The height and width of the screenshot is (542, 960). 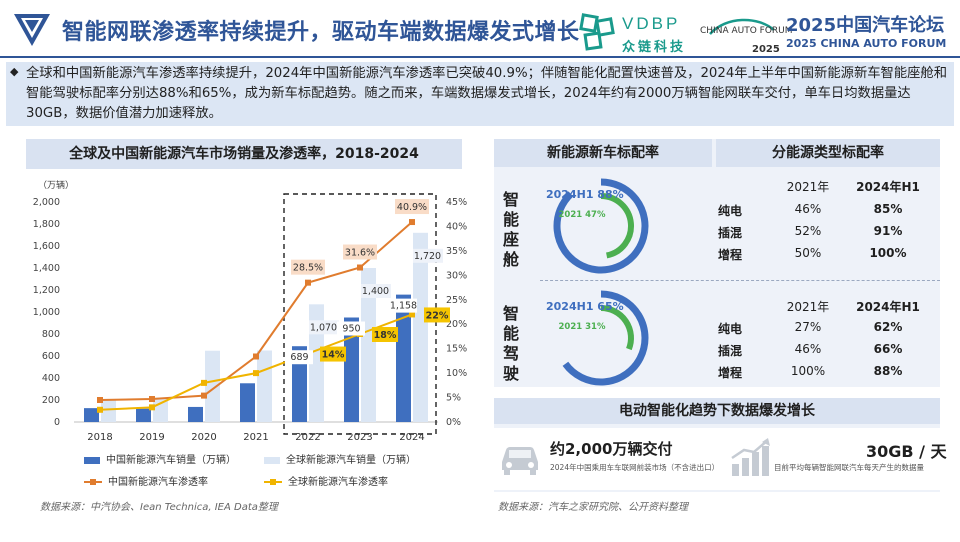 What do you see at coordinates (411, 437) in the screenshot?
I see `x-tick-label: 2024` at bounding box center [411, 437].